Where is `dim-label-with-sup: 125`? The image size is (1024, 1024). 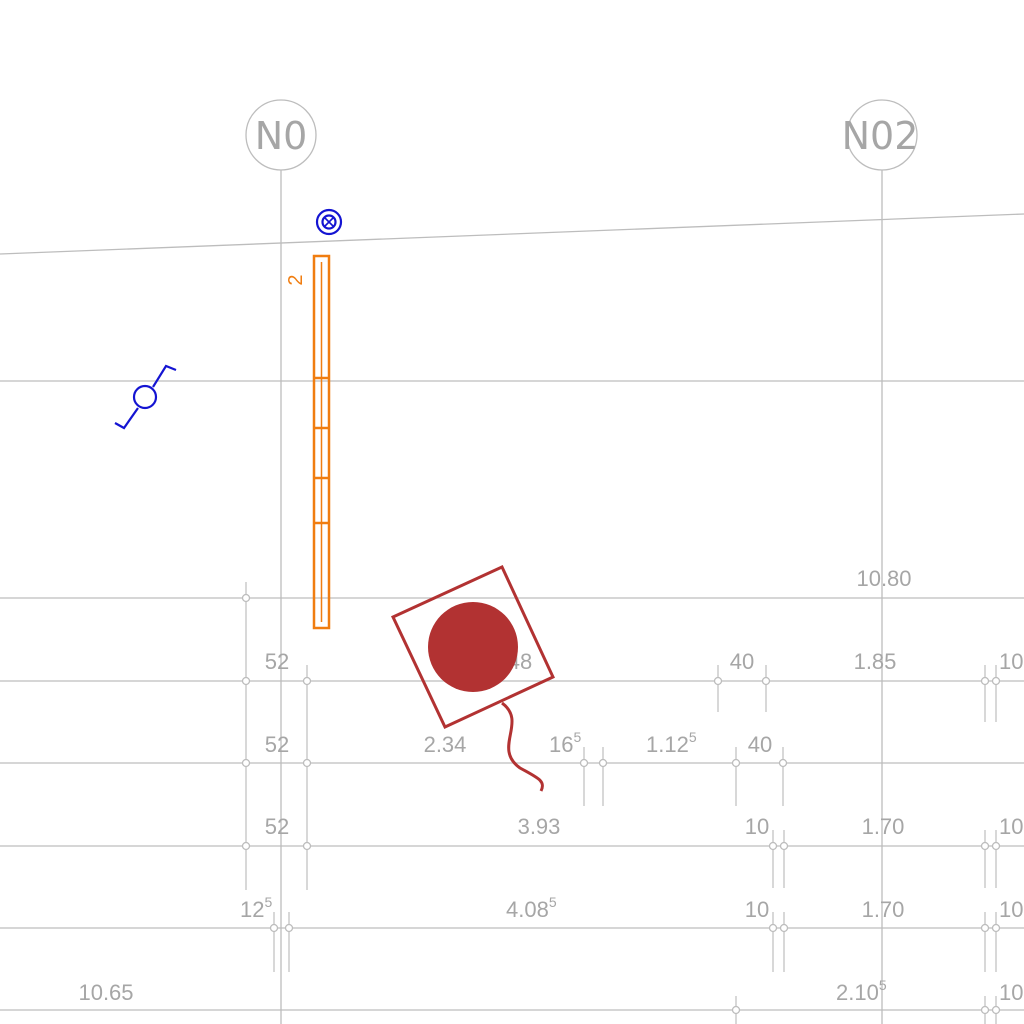
dim-label-with-sup: 125 is located at coordinates (256, 908).